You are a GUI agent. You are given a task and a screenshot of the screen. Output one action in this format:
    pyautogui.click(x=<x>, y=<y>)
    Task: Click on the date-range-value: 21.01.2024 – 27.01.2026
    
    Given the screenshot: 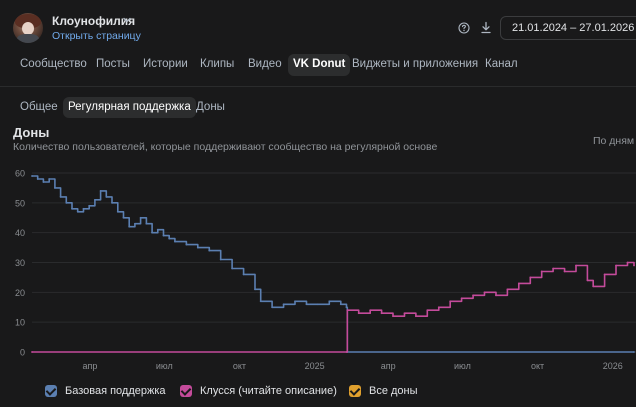 What is the action you would take?
    pyautogui.click(x=573, y=28)
    